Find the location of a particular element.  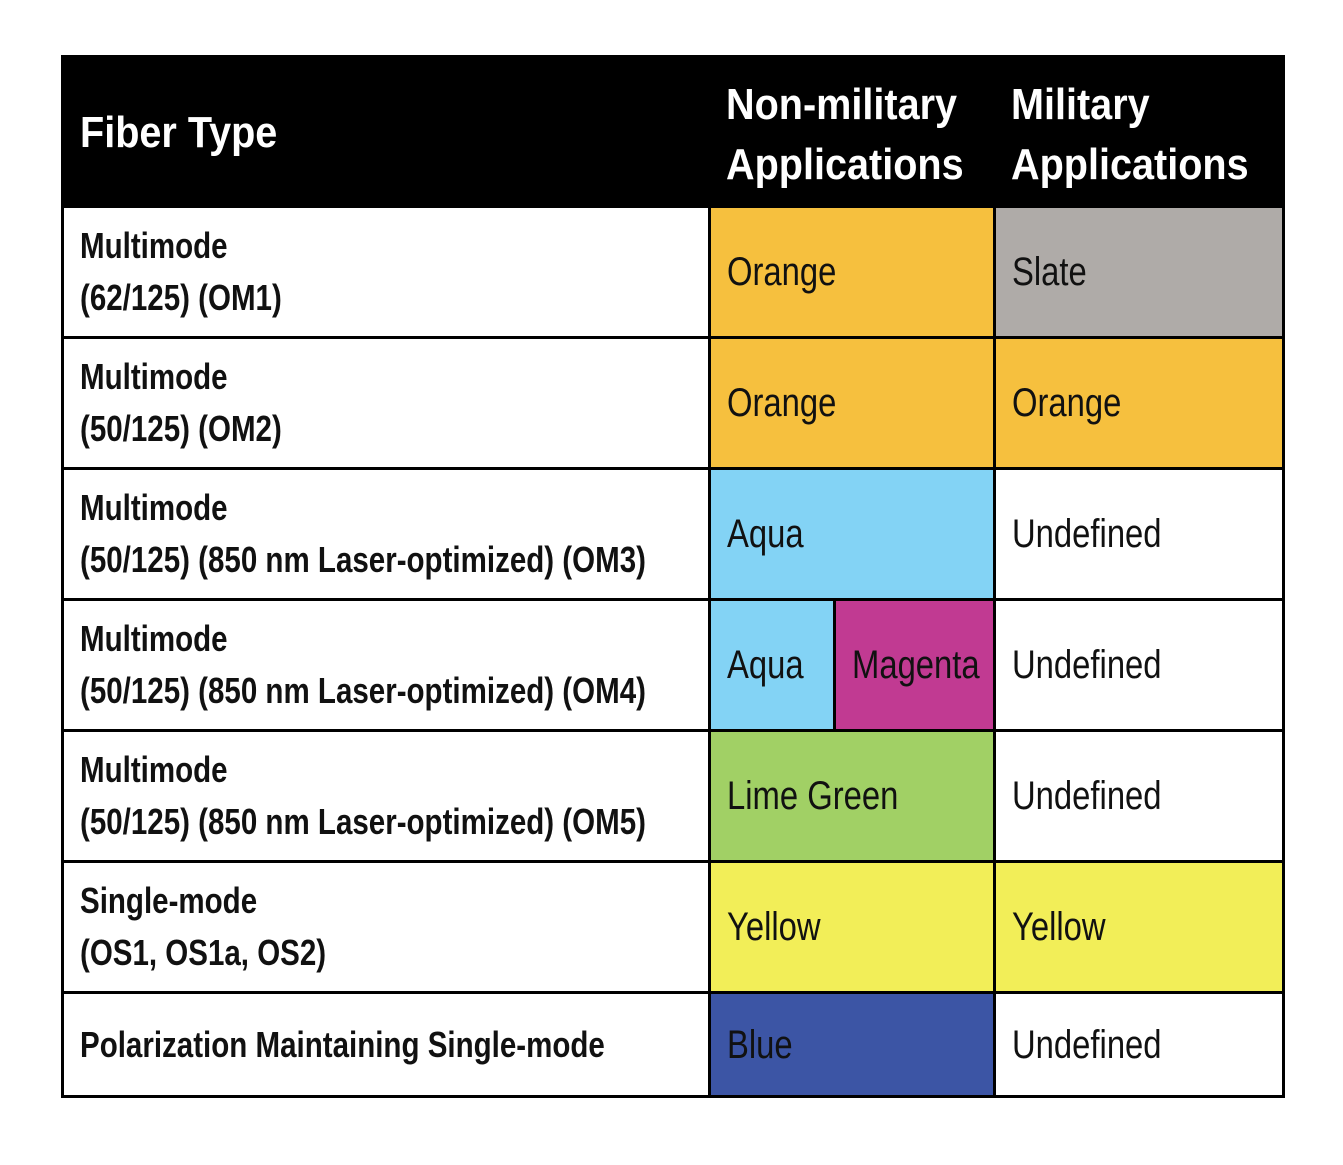

military-color-cell: Yellow is located at coordinates (1139, 927).